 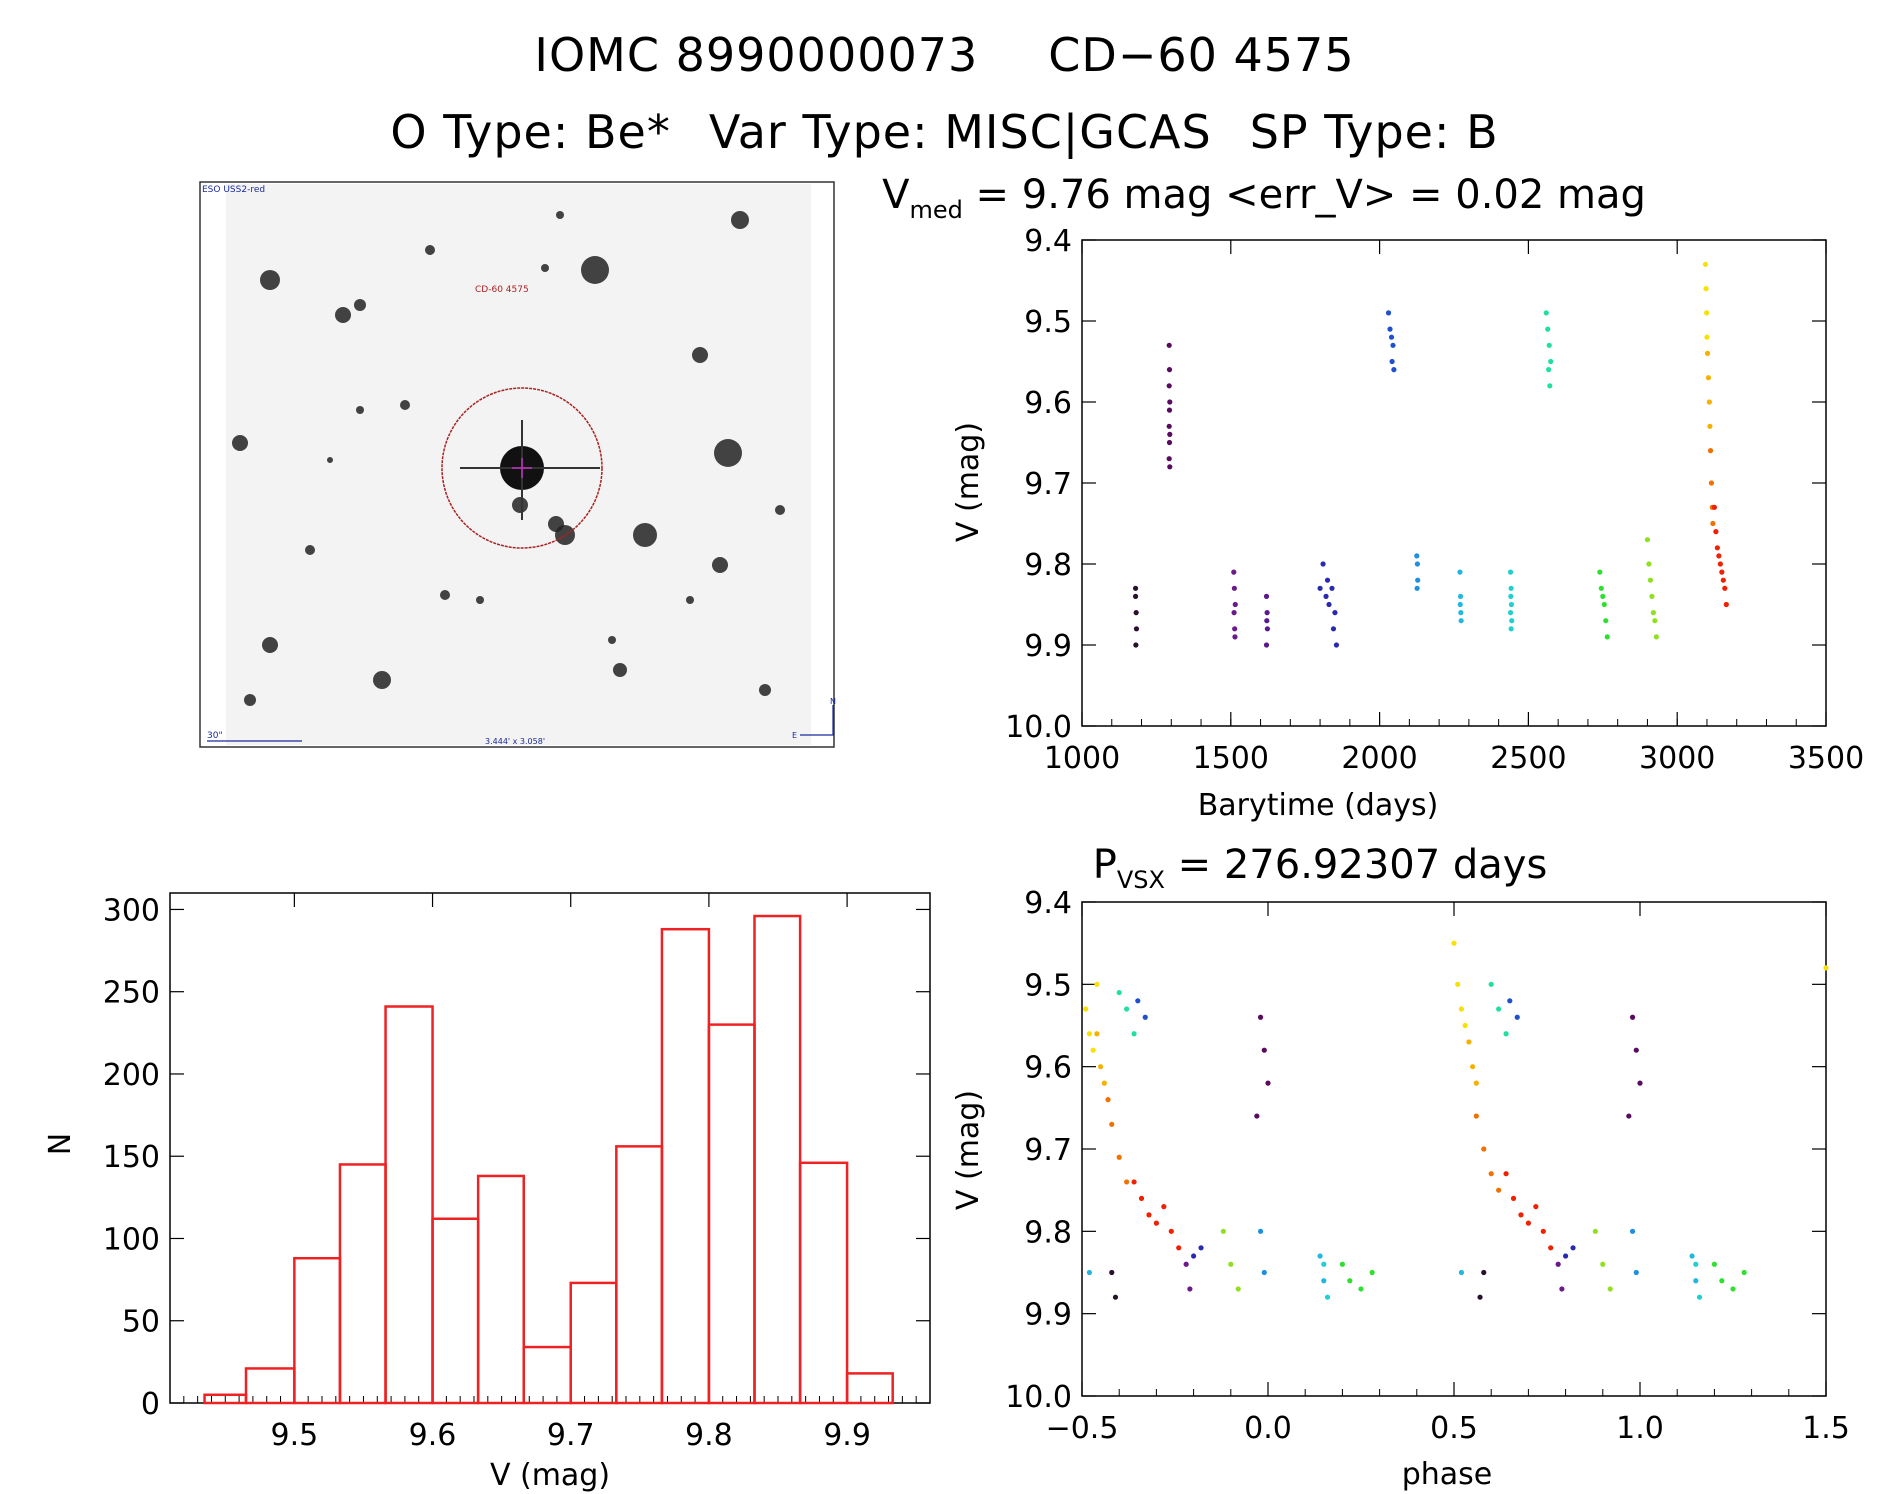 I want to click on phased-frame, so click(x=1454, y=1149).